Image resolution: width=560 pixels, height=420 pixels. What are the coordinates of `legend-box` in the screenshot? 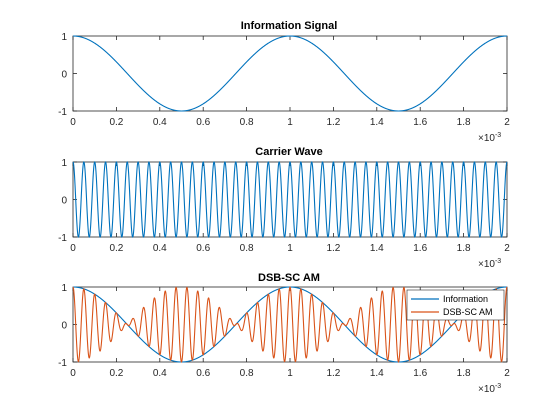 It's located at (455, 305).